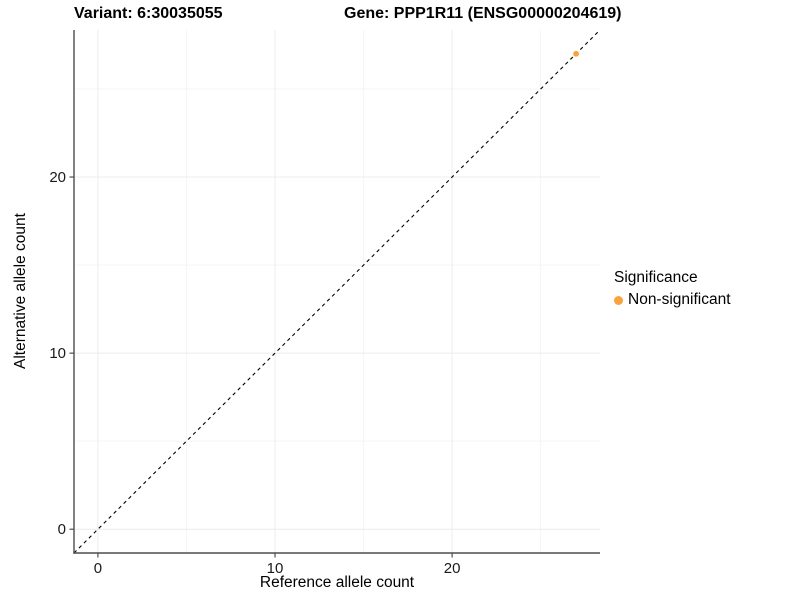 The image size is (800, 600). Describe the element at coordinates (148, 13) in the screenshot. I see `variant-title: Variant: 6:30035055` at that location.